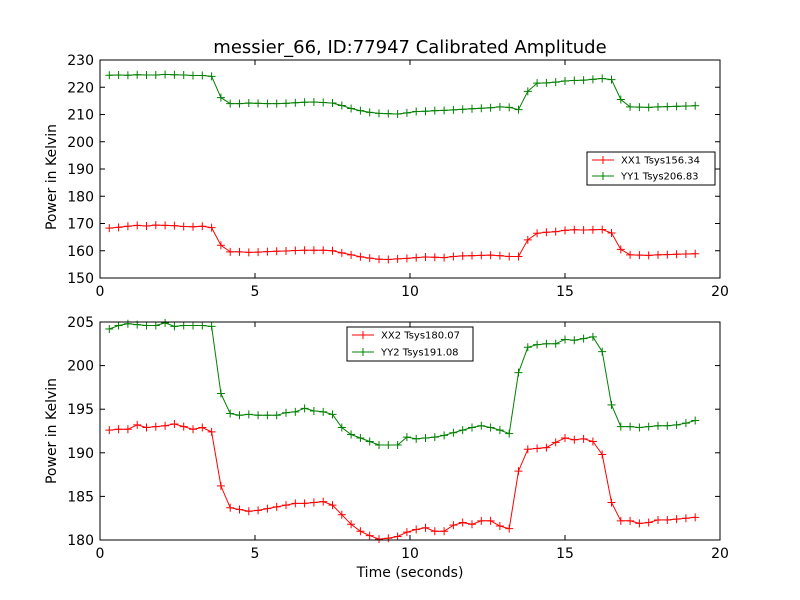 Image resolution: width=800 pixels, height=600 pixels. I want to click on y-tick-label: 195, so click(80, 410).